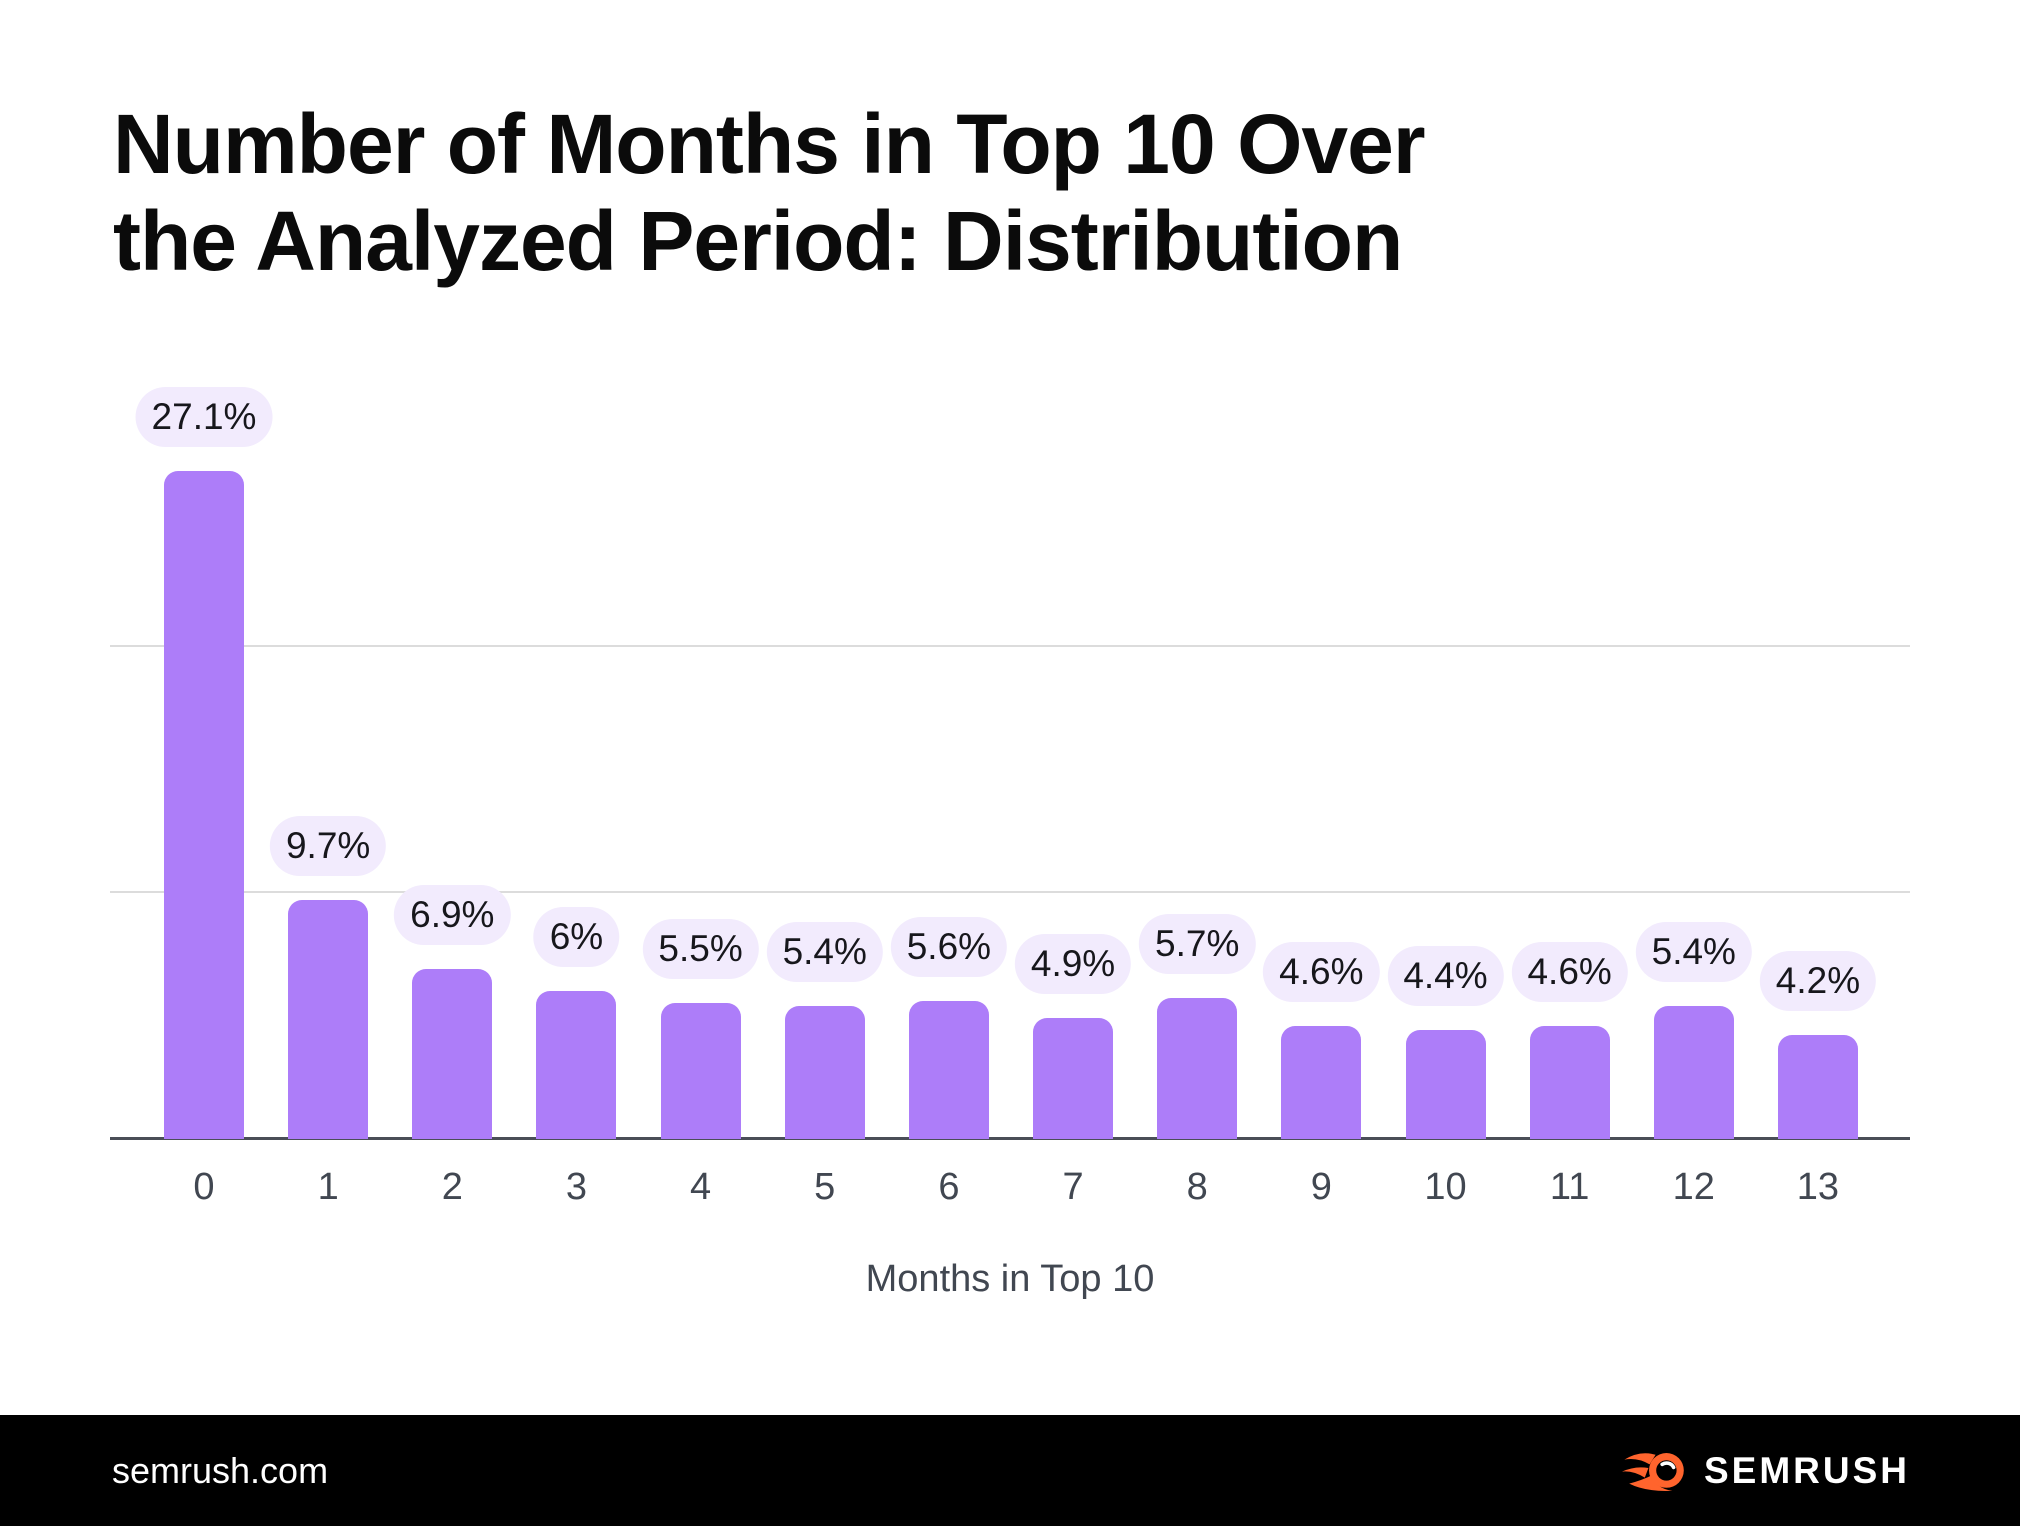 The width and height of the screenshot is (2020, 1526). Describe the element at coordinates (452, 914) in the screenshot. I see `value-label-pill-month-2: 6.9%` at that location.